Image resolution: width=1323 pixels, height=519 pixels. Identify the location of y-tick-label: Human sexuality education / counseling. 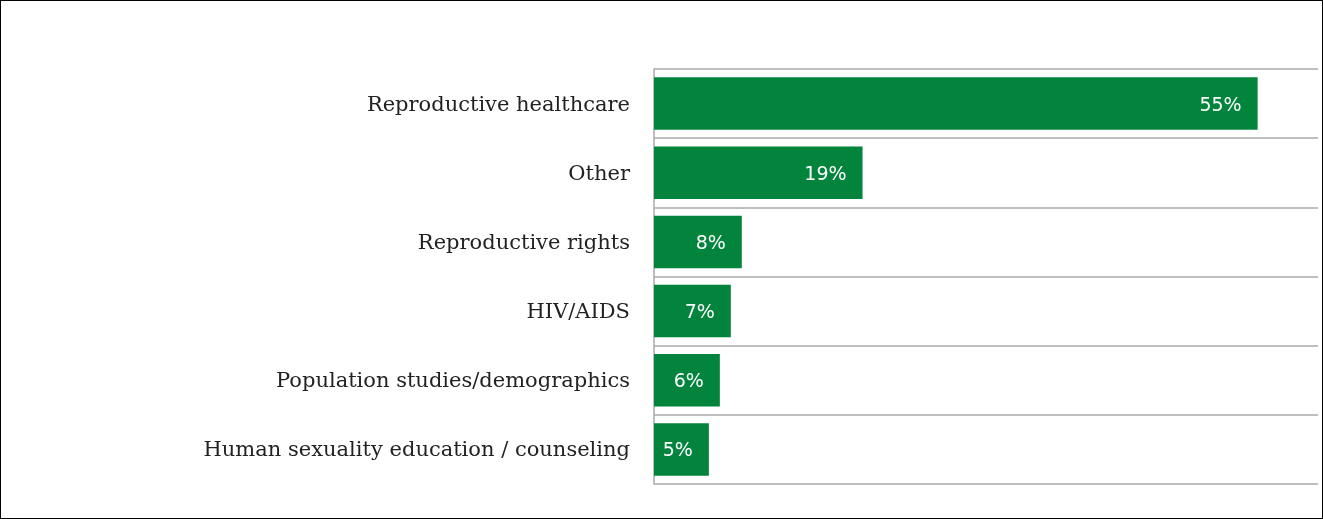
(416, 449).